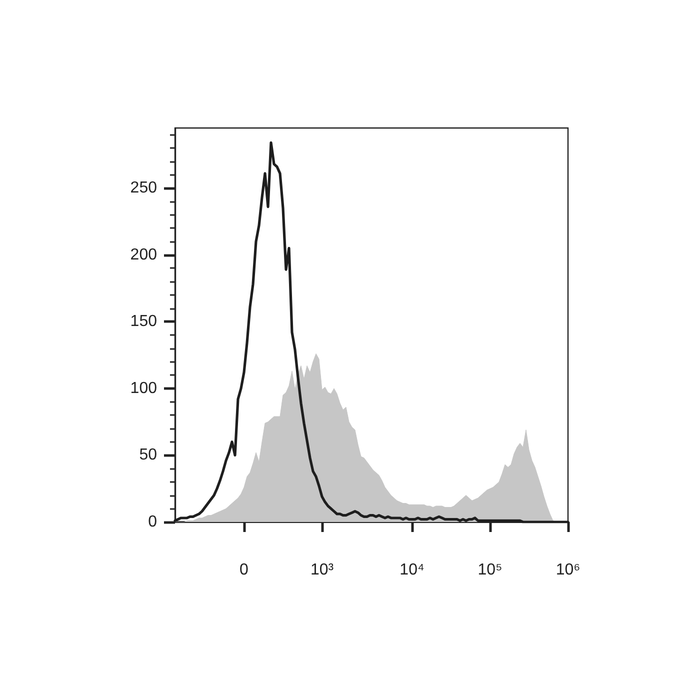 This screenshot has height=700, width=700. What do you see at coordinates (144, 388) in the screenshot?
I see `y-tick-label: 100` at bounding box center [144, 388].